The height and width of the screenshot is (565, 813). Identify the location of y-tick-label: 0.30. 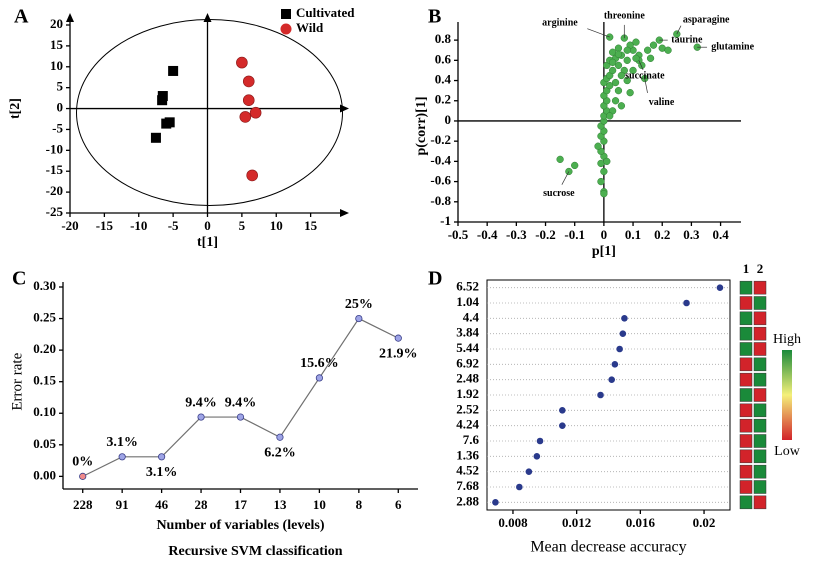
(44, 285).